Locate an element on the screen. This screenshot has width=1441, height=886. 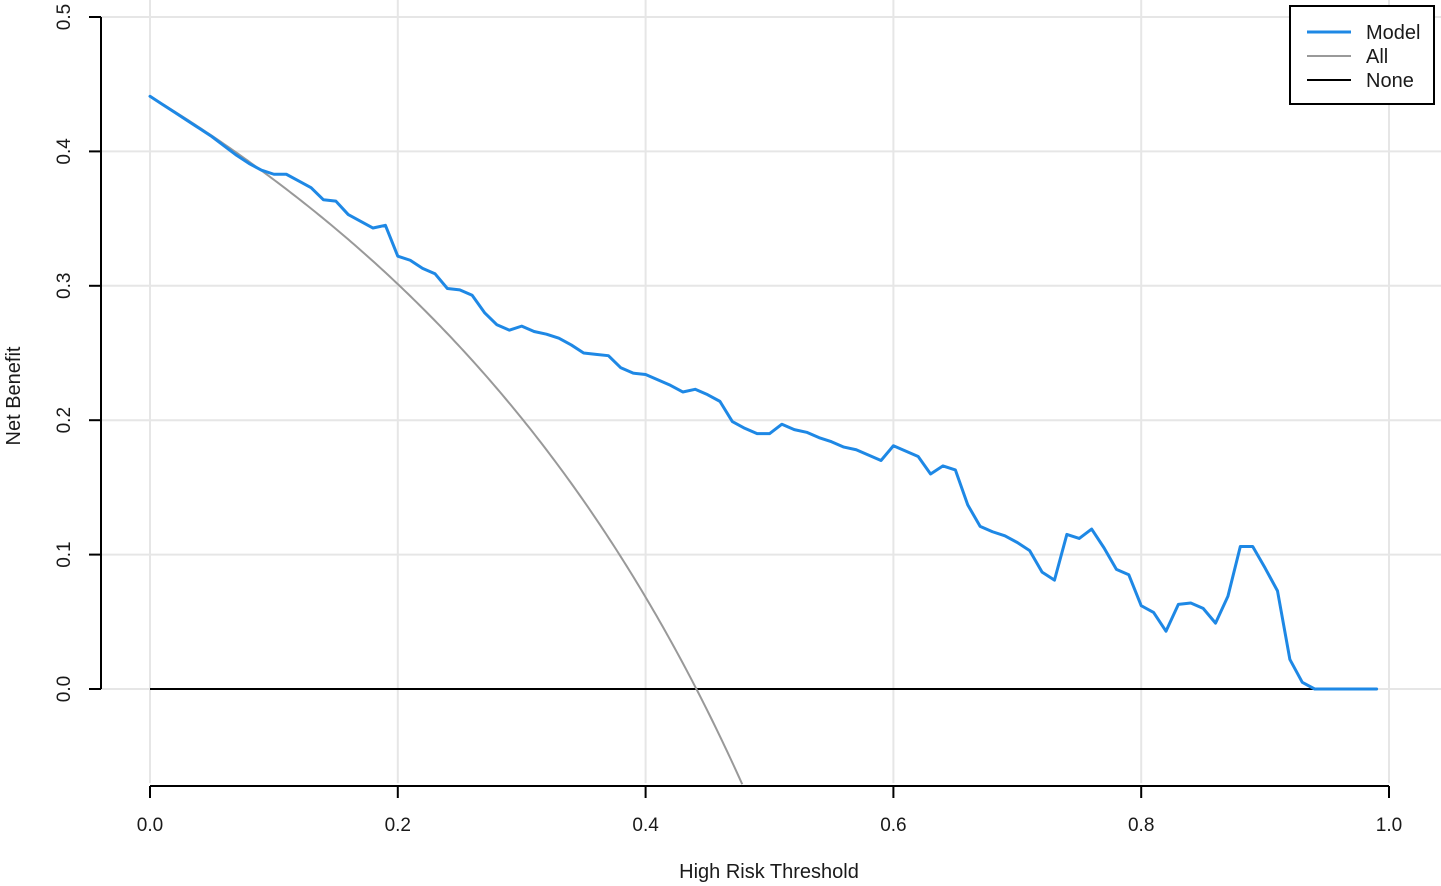
x-tick-group: 0.0 0.2 0.4 0.6 0.8 1.0 is located at coordinates (769, 811).